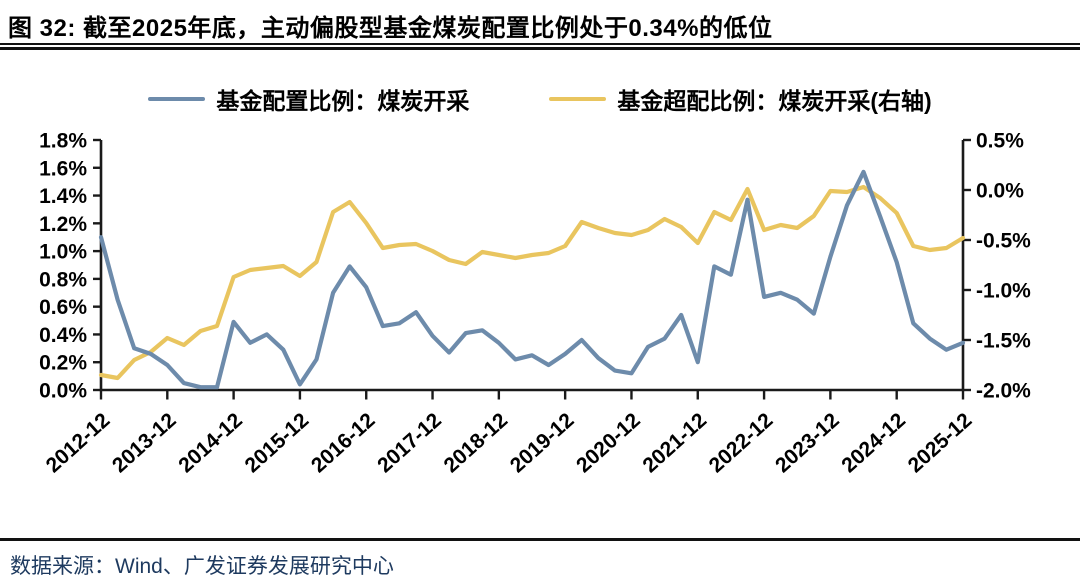  What do you see at coordinates (144, 443) in the screenshot?
I see `x-axis-label: 2013-12` at bounding box center [144, 443].